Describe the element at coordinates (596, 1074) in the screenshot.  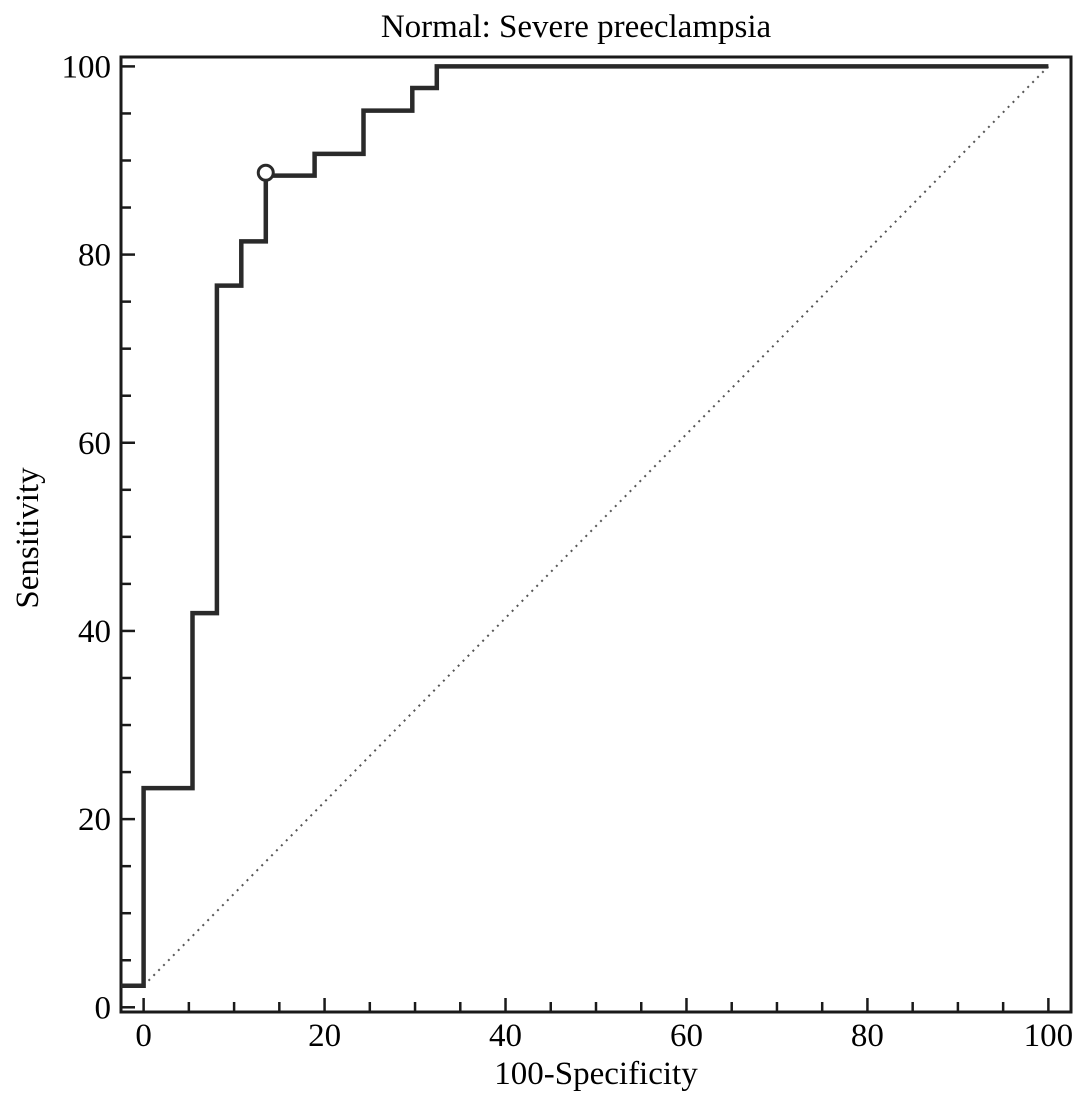
I see `x-axis-label: 100-Specificity` at that location.